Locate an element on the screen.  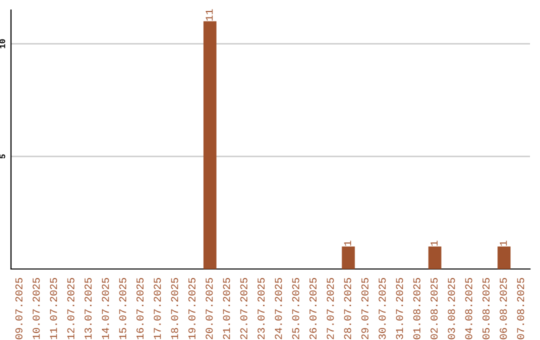
x-tick-label: 09.07.2025 is located at coordinates (18, 309).